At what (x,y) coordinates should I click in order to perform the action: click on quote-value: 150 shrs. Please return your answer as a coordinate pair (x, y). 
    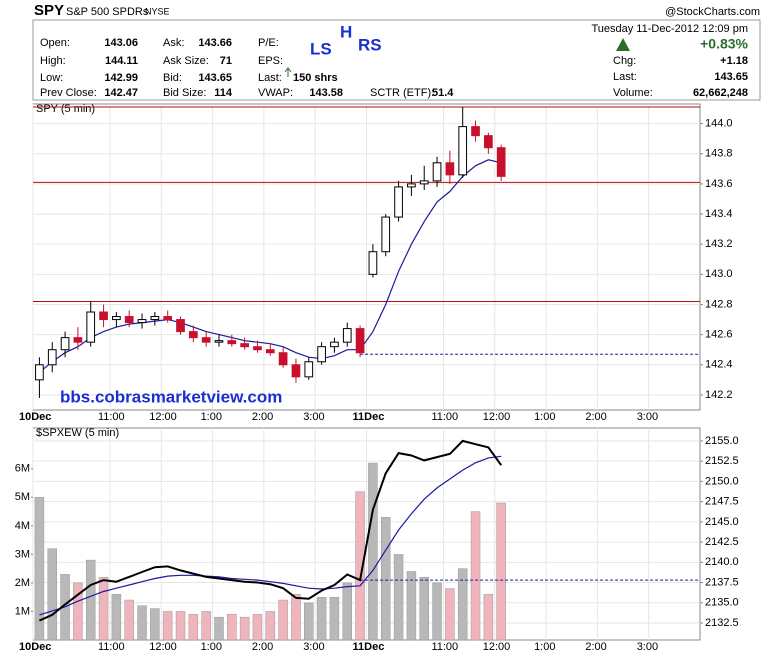
    Looking at the image, I should click on (315, 78).